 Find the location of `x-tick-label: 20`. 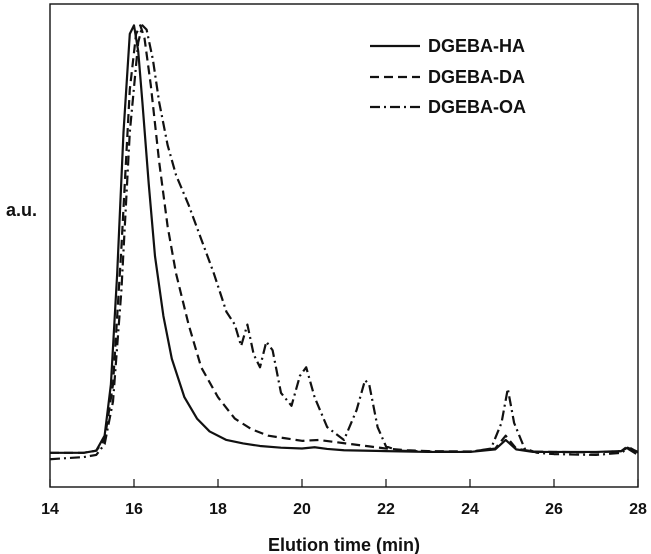

x-tick-label: 20 is located at coordinates (302, 509).